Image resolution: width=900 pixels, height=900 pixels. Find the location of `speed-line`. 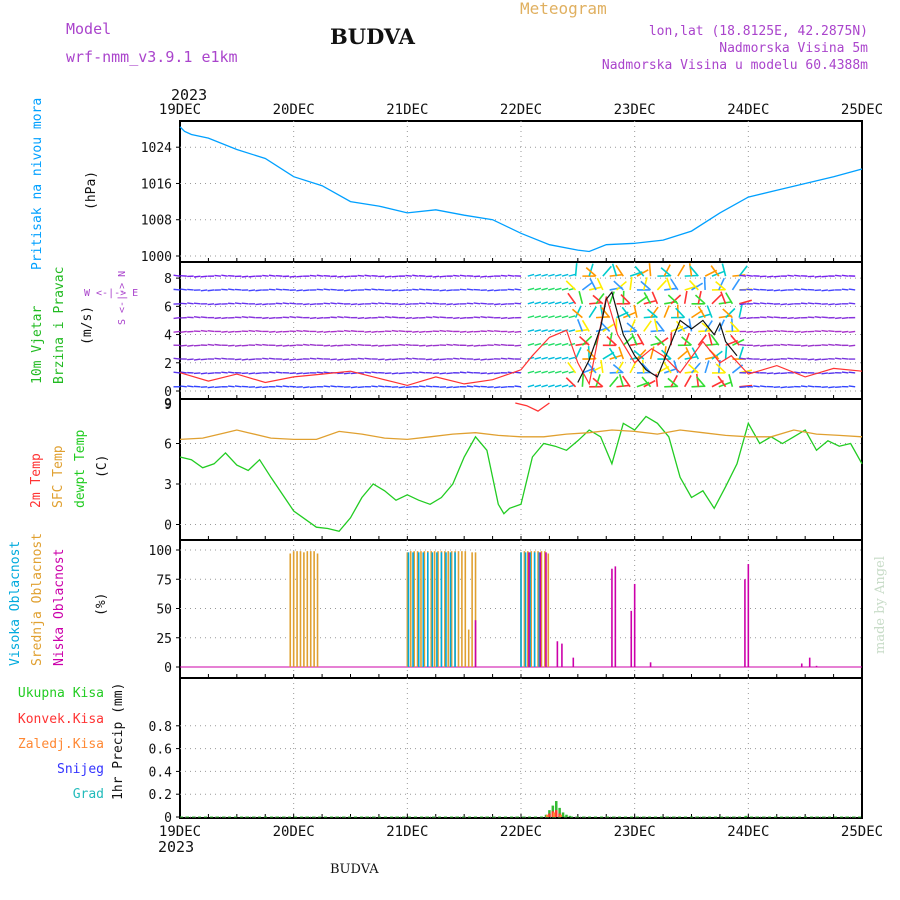

speed-line is located at coordinates (657, 336).